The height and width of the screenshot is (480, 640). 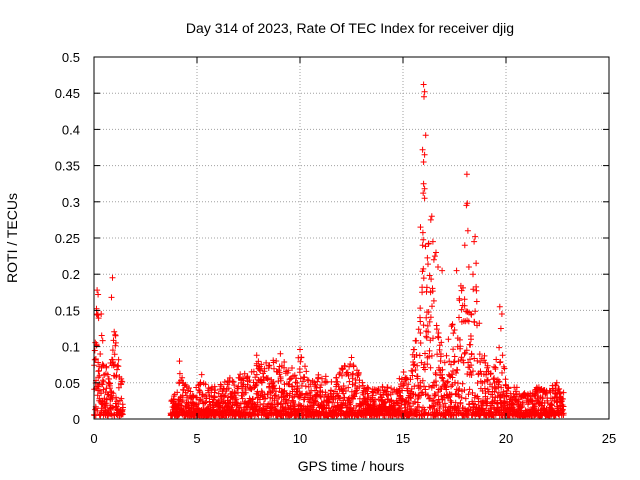 What do you see at coordinates (403, 438) in the screenshot?
I see `x-tick-label: 15` at bounding box center [403, 438].